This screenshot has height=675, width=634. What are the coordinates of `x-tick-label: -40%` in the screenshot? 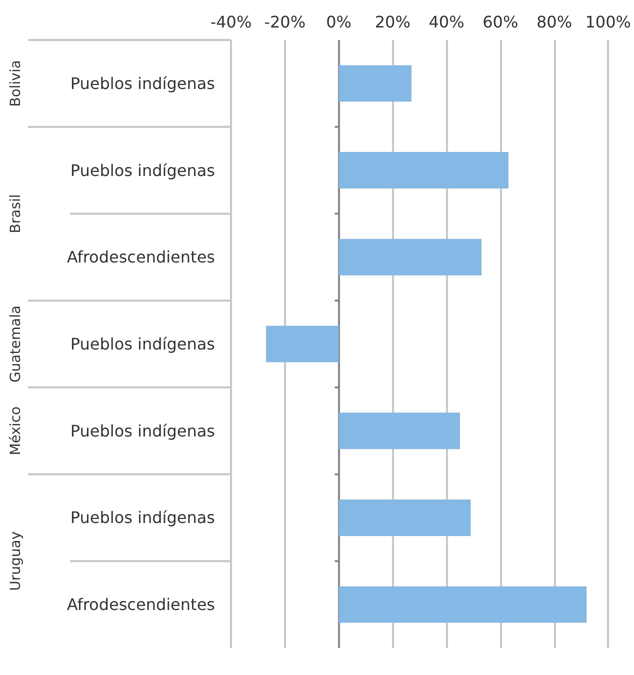 It's located at (231, 22).